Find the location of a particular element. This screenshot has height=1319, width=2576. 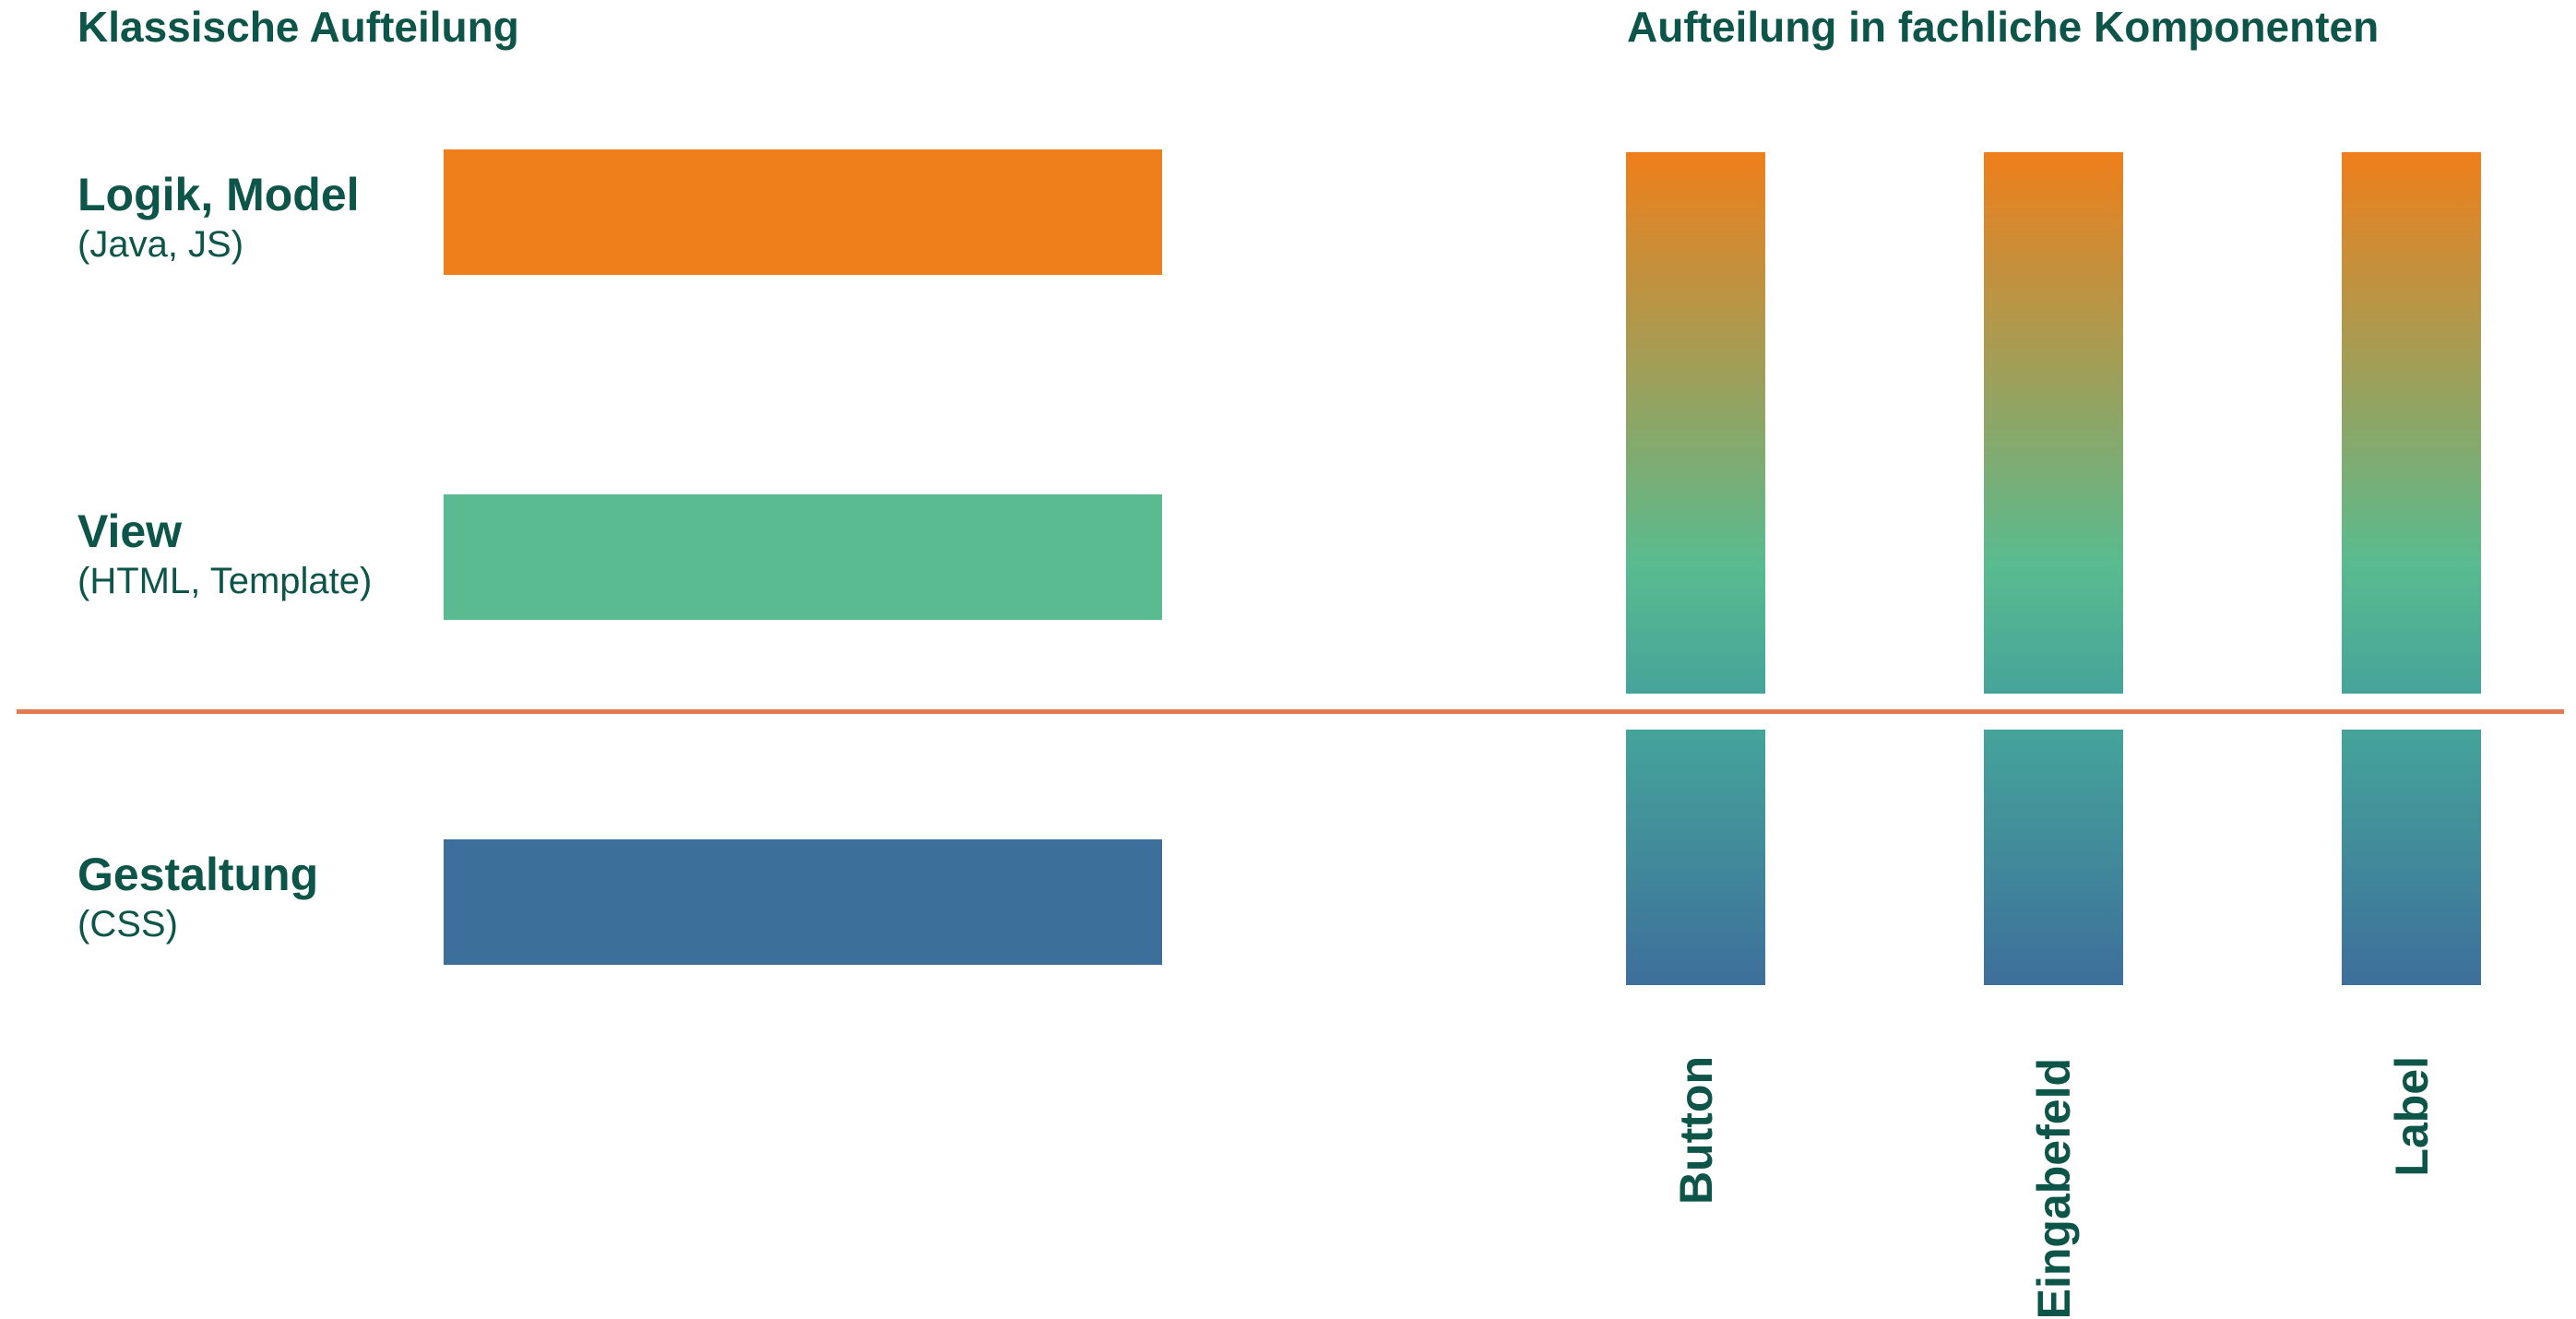

layer-label-logic: Logik, Model (Java, JS) is located at coordinates (218, 218).